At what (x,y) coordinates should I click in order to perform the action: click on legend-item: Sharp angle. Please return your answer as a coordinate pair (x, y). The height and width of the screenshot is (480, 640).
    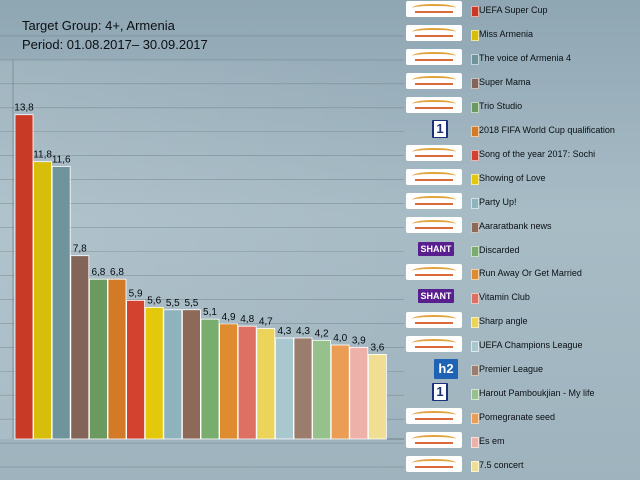
    Looking at the image, I should click on (522, 321).